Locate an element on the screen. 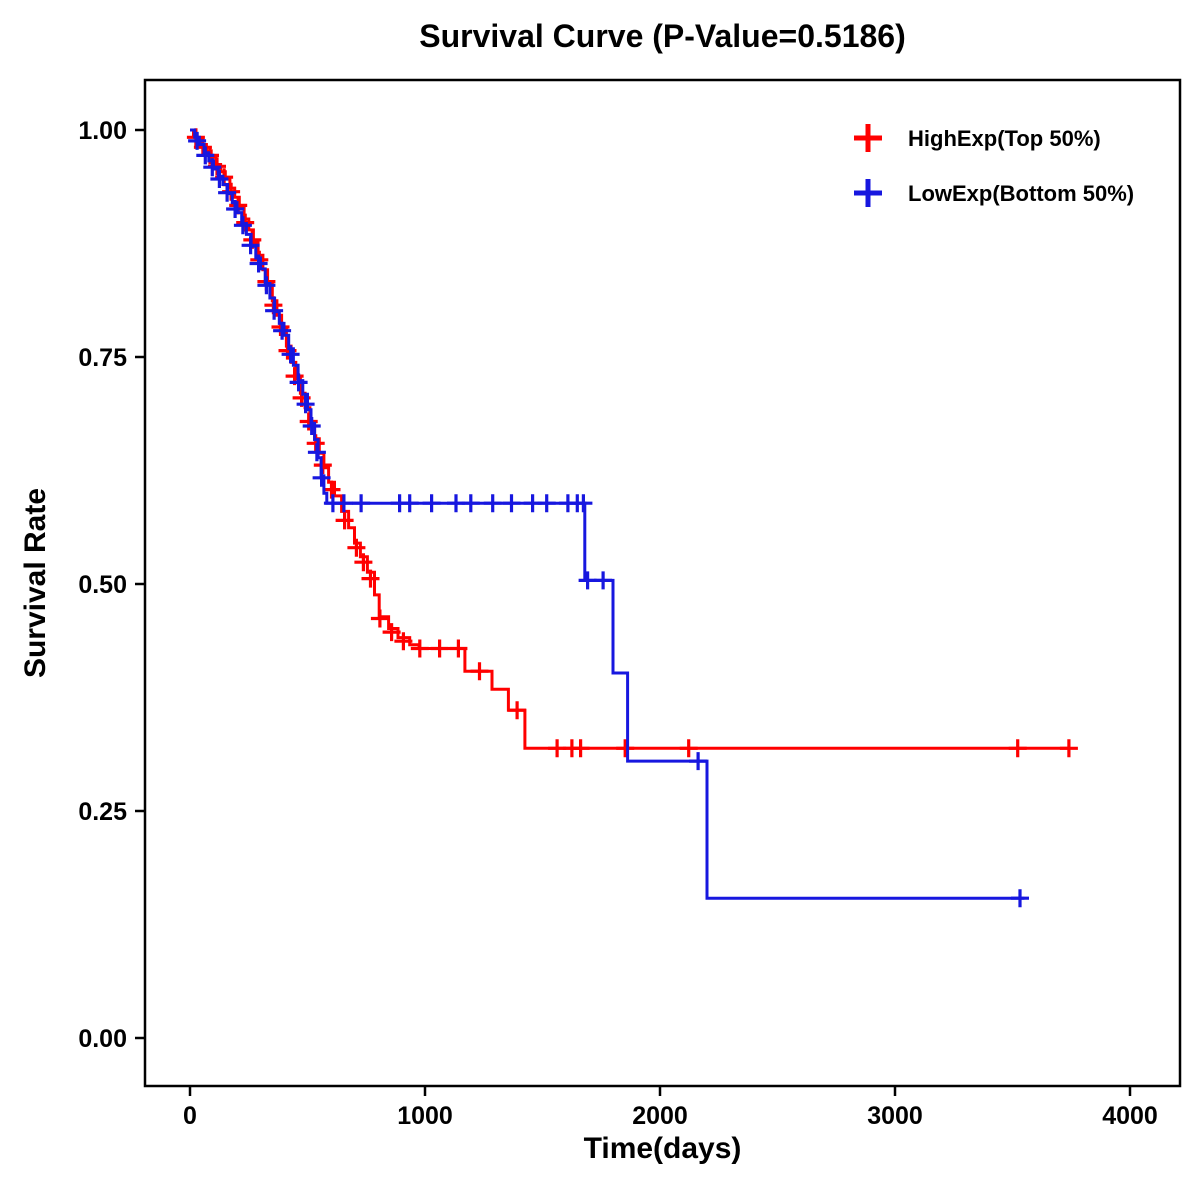 Image resolution: width=1200 pixels, height=1200 pixels. y-tick-label: 0.00 is located at coordinates (102, 1039).